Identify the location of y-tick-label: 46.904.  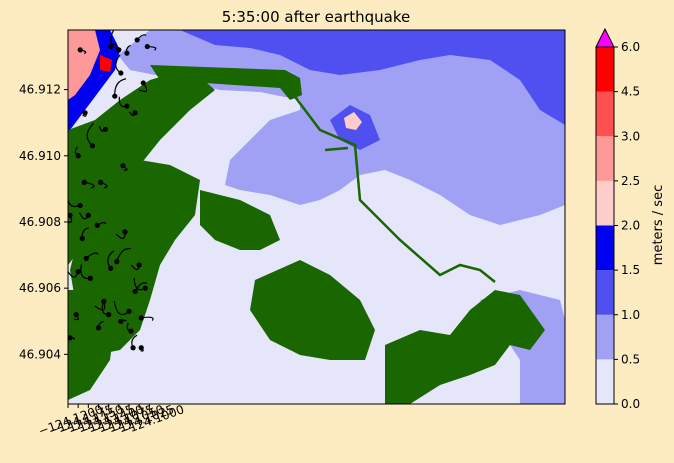
(40, 354).